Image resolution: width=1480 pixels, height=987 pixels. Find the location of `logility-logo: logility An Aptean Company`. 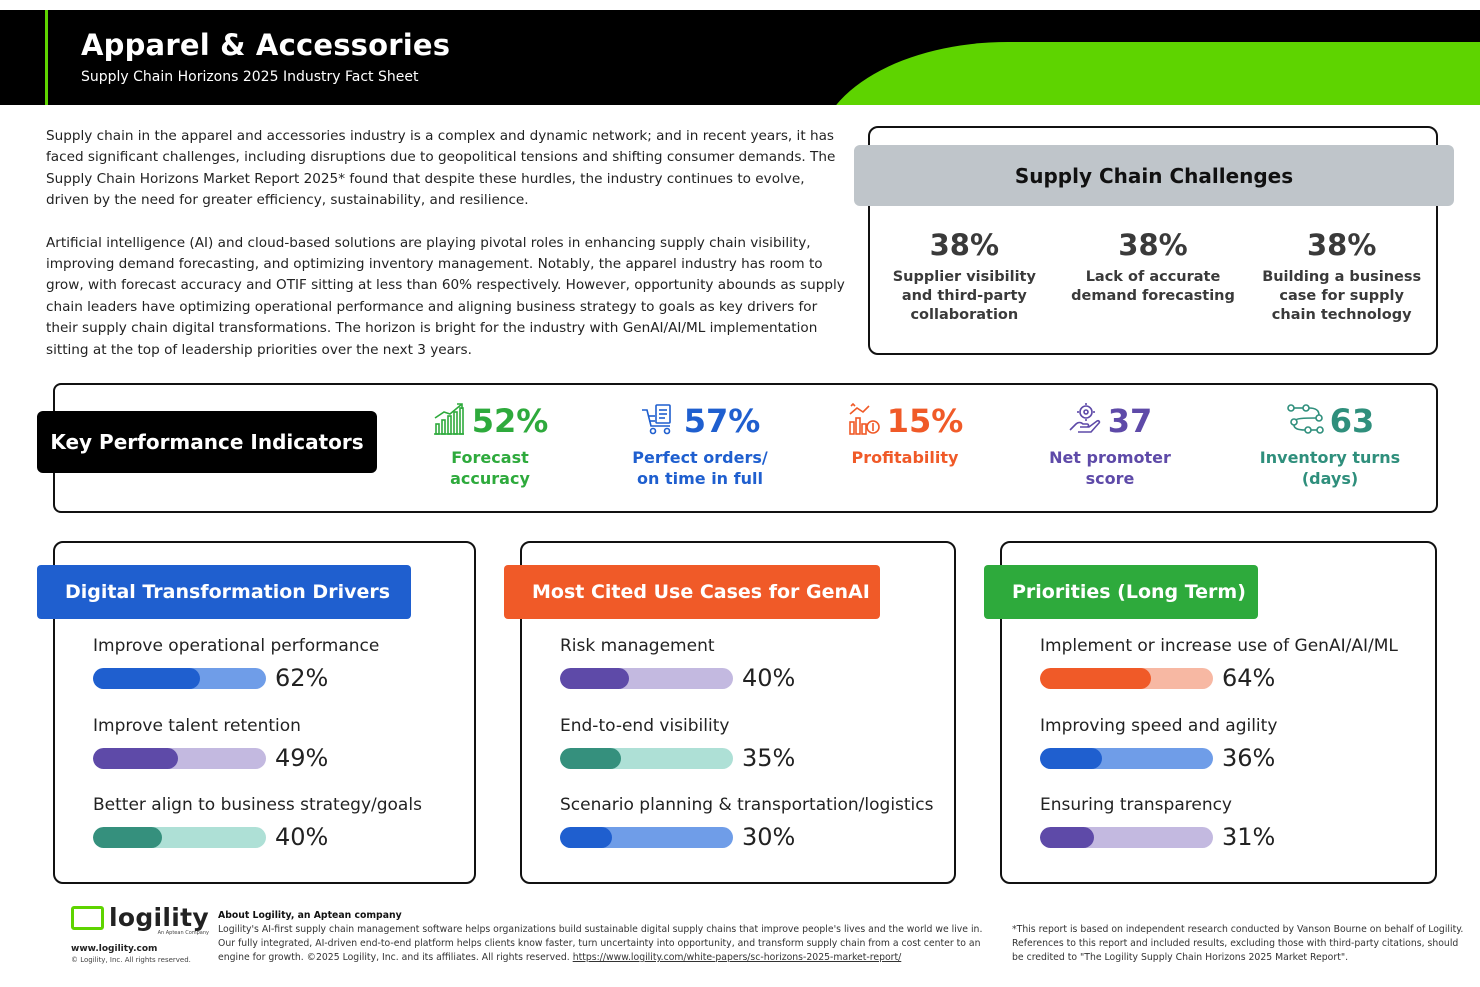

logility-logo: logility An Aptean Company is located at coordinates (140, 919).